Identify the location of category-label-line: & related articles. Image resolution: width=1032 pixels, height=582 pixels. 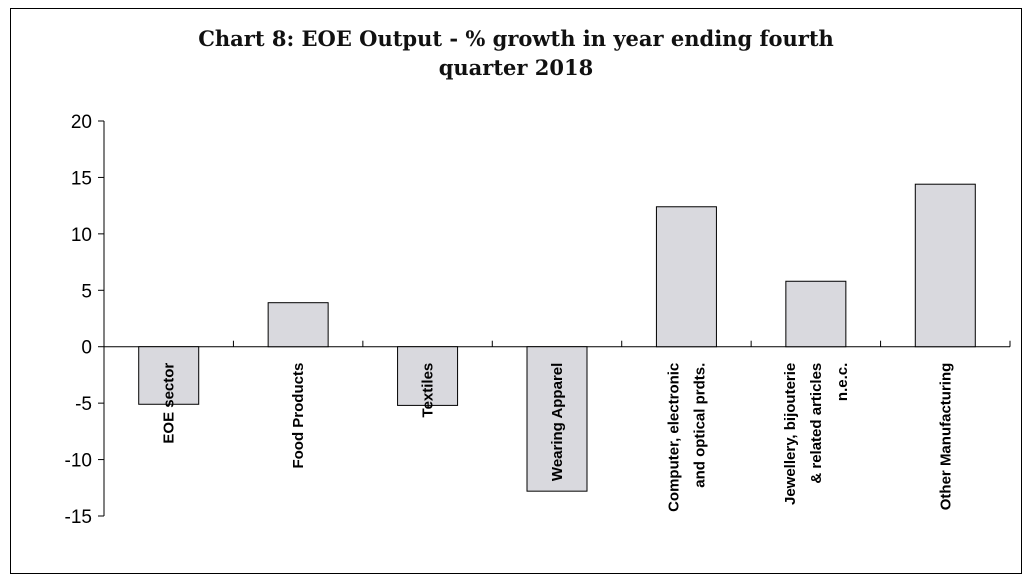
(816, 423).